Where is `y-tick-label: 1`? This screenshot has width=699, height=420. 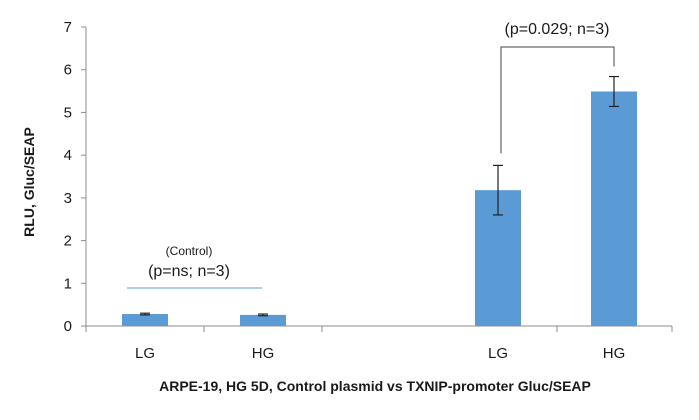
y-tick-label: 1 is located at coordinates (68, 283).